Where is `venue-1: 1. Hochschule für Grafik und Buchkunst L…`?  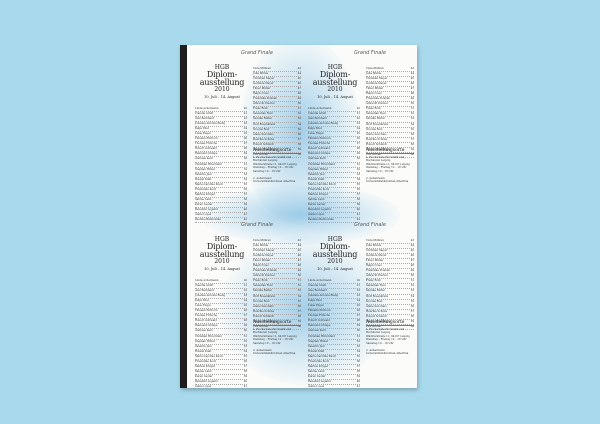
venue-1: 1. Hochschule für Grafik und Buchkunst L… is located at coordinates (385, 331).